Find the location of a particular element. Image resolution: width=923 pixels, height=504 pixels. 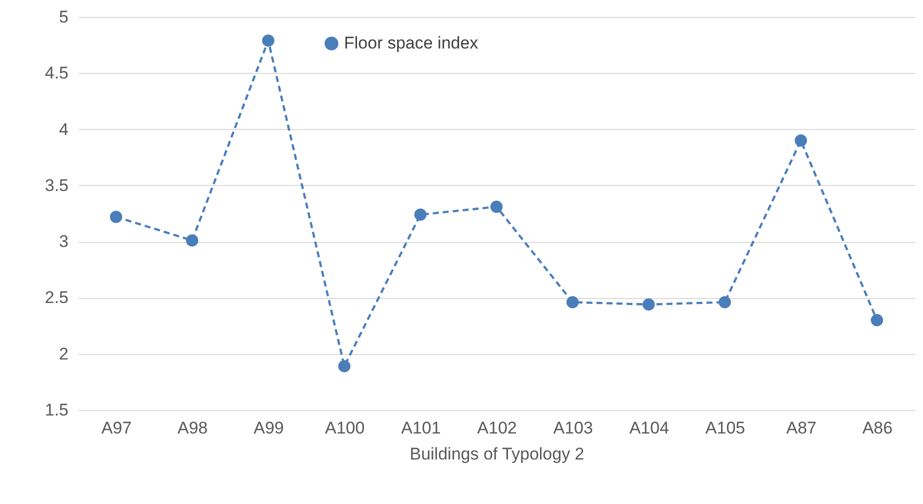

x-tick-label: A97 is located at coordinates (116, 428).